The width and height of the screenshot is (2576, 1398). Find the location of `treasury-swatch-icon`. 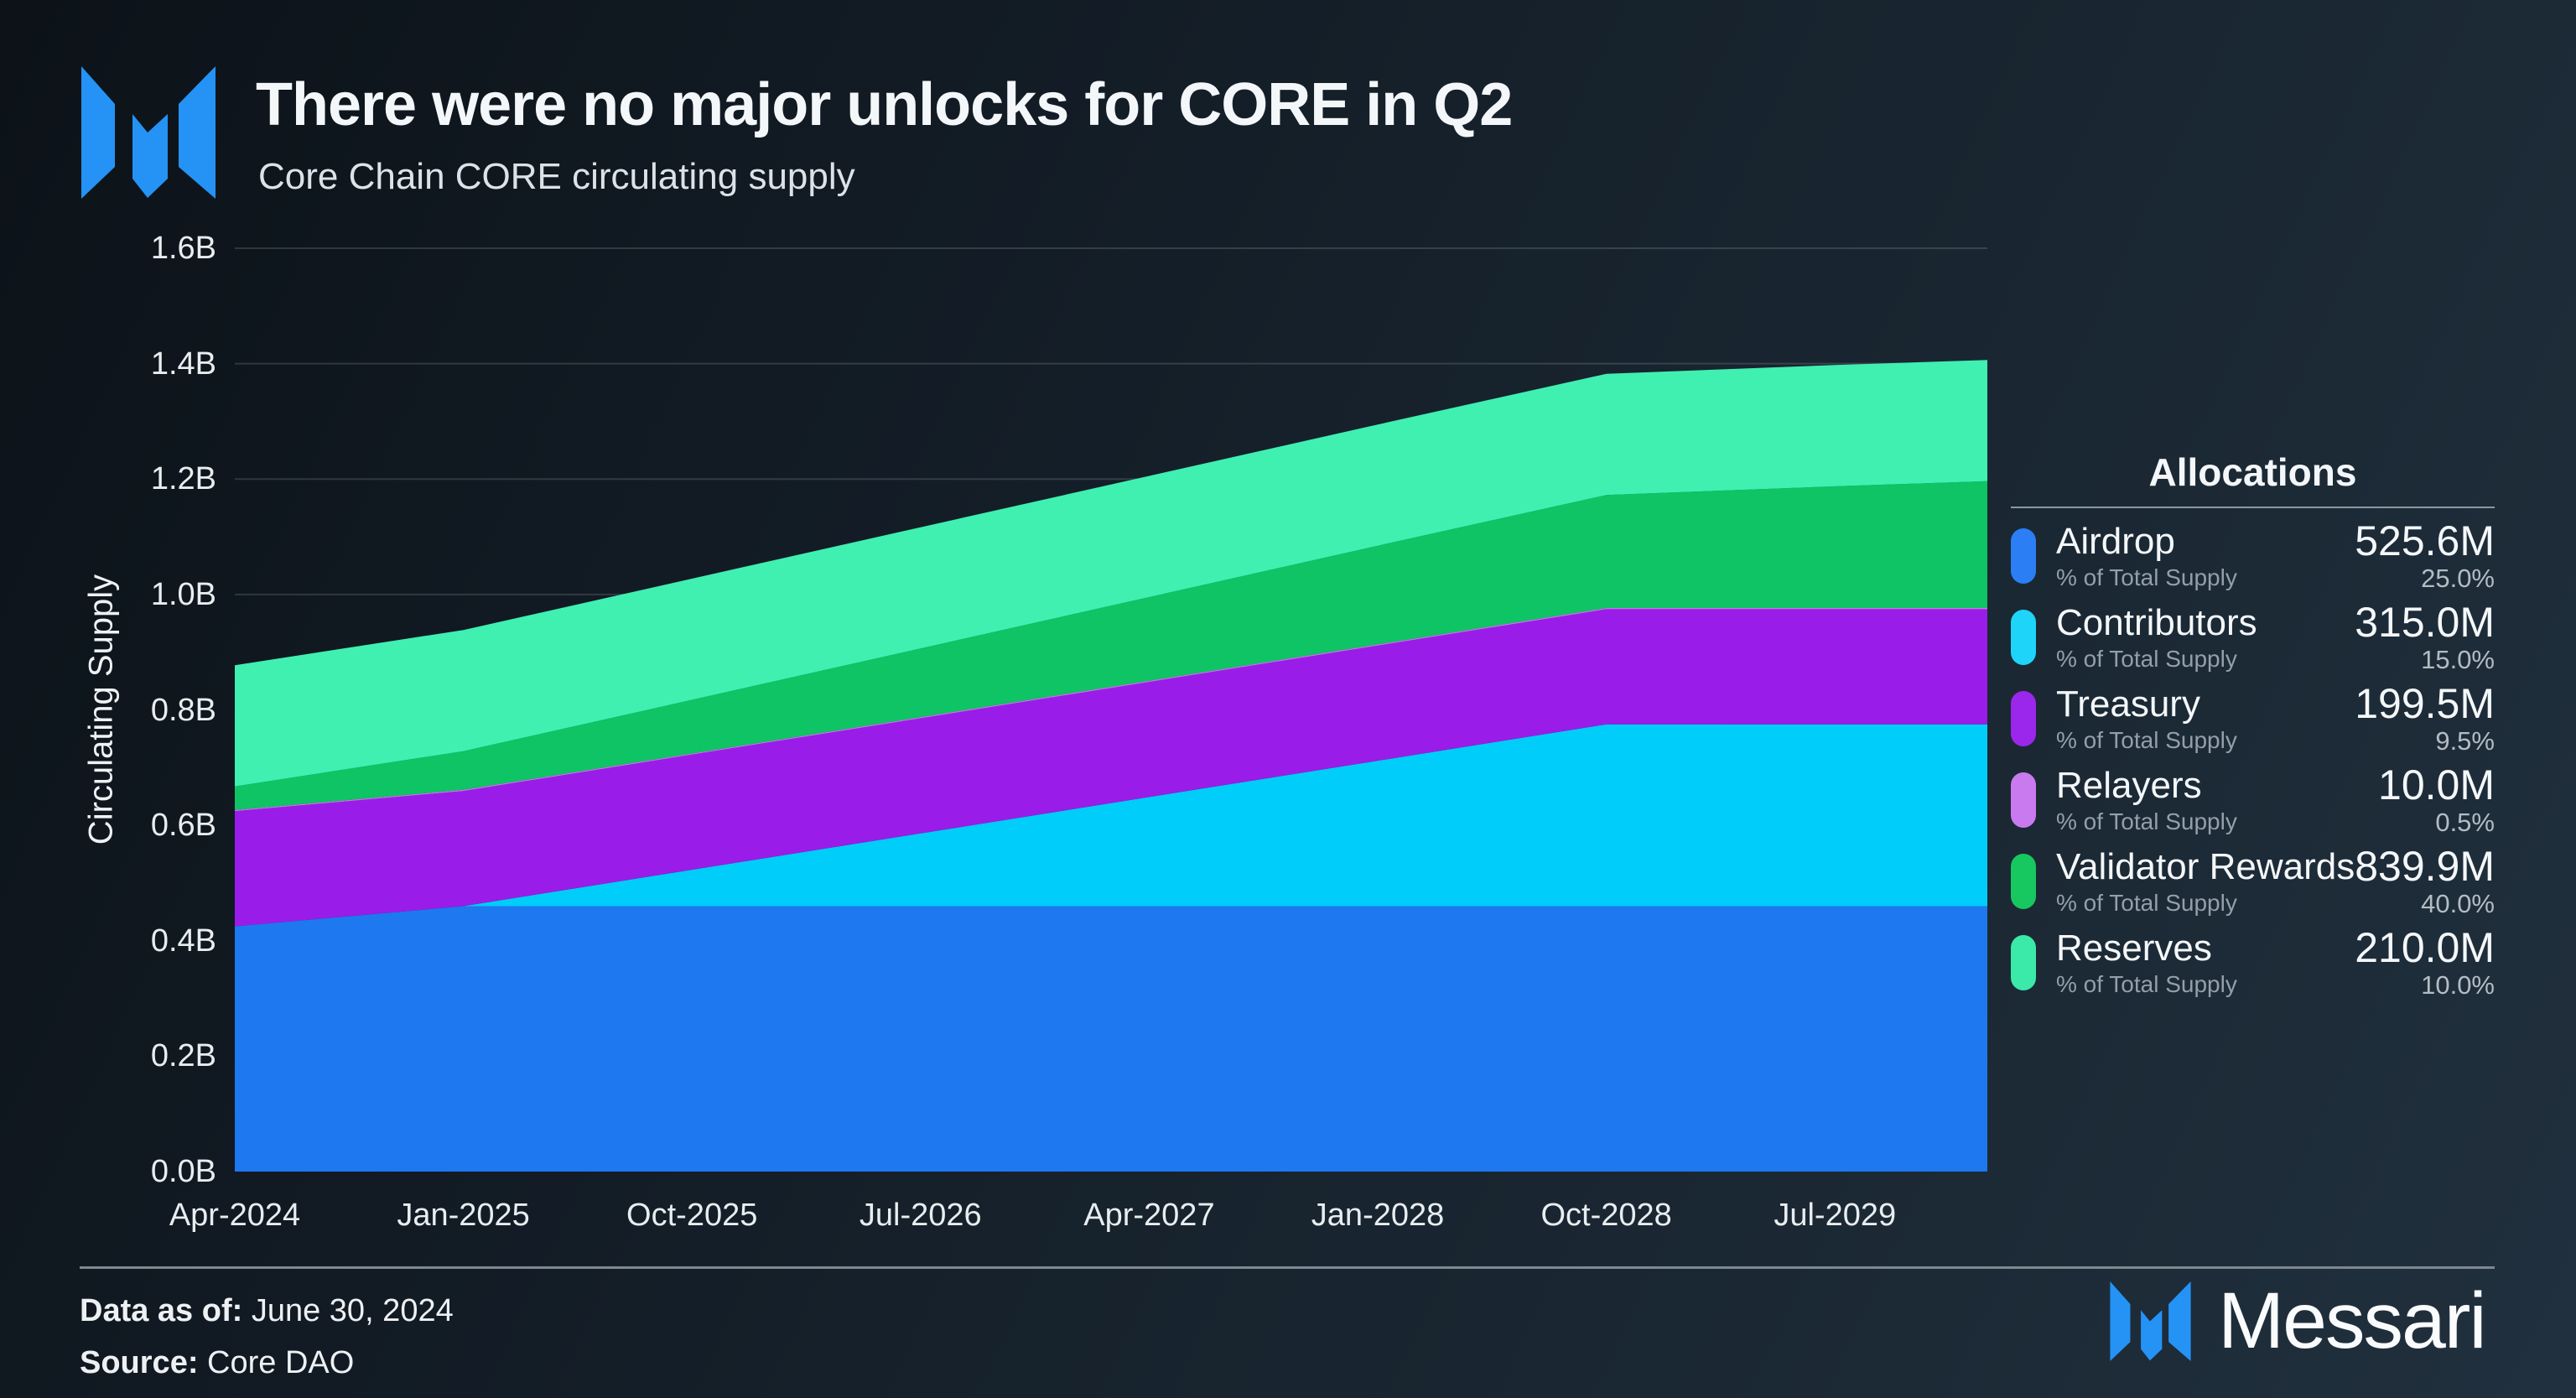

treasury-swatch-icon is located at coordinates (2023, 718).